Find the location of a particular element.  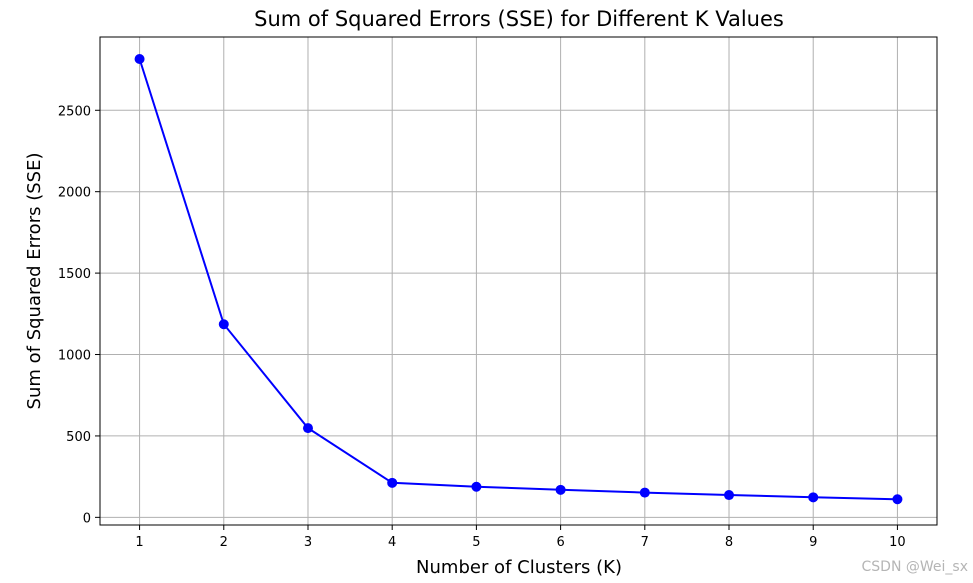

y-tick-label-2: 1000 is located at coordinates (74, 356).